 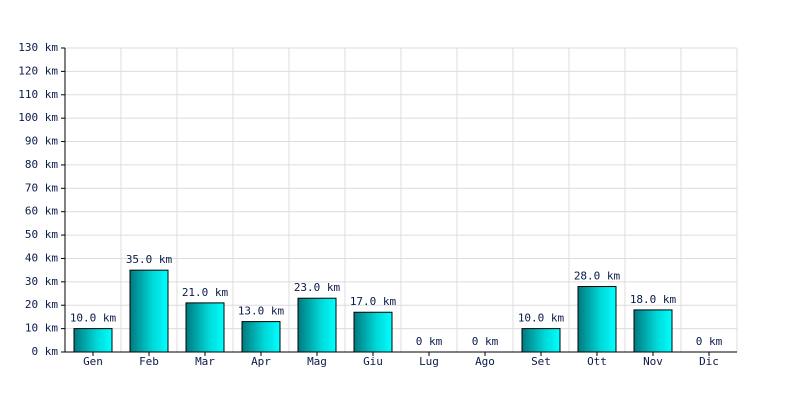 What do you see at coordinates (93, 361) in the screenshot?
I see `x-tick-label: Gen` at bounding box center [93, 361].